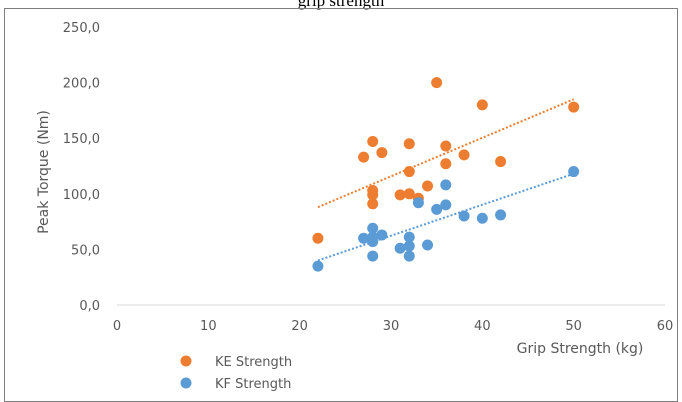 The image size is (682, 402). Describe the element at coordinates (341, 5) in the screenshot. I see `chart-title: grip strength` at that location.